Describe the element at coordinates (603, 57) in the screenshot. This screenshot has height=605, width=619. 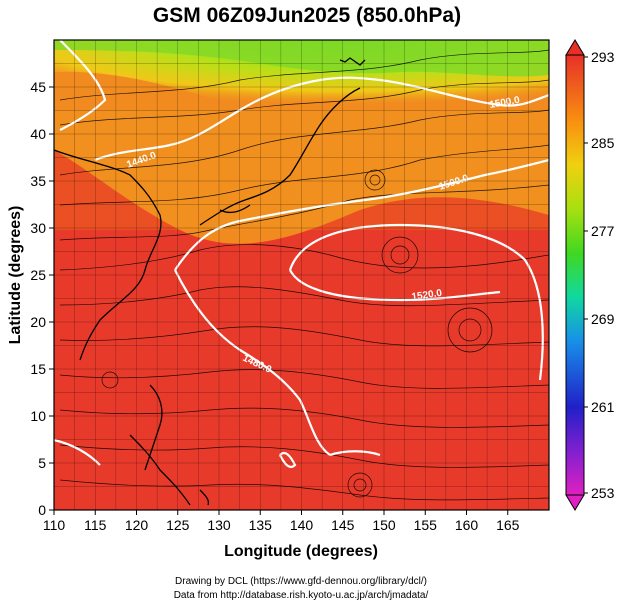
I see `colorbar-tick-label: 293` at that location.